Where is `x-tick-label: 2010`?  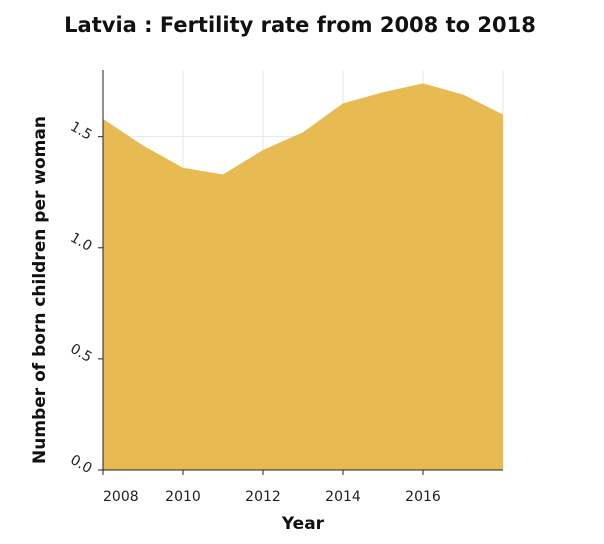 x-tick-label: 2010 is located at coordinates (183, 497).